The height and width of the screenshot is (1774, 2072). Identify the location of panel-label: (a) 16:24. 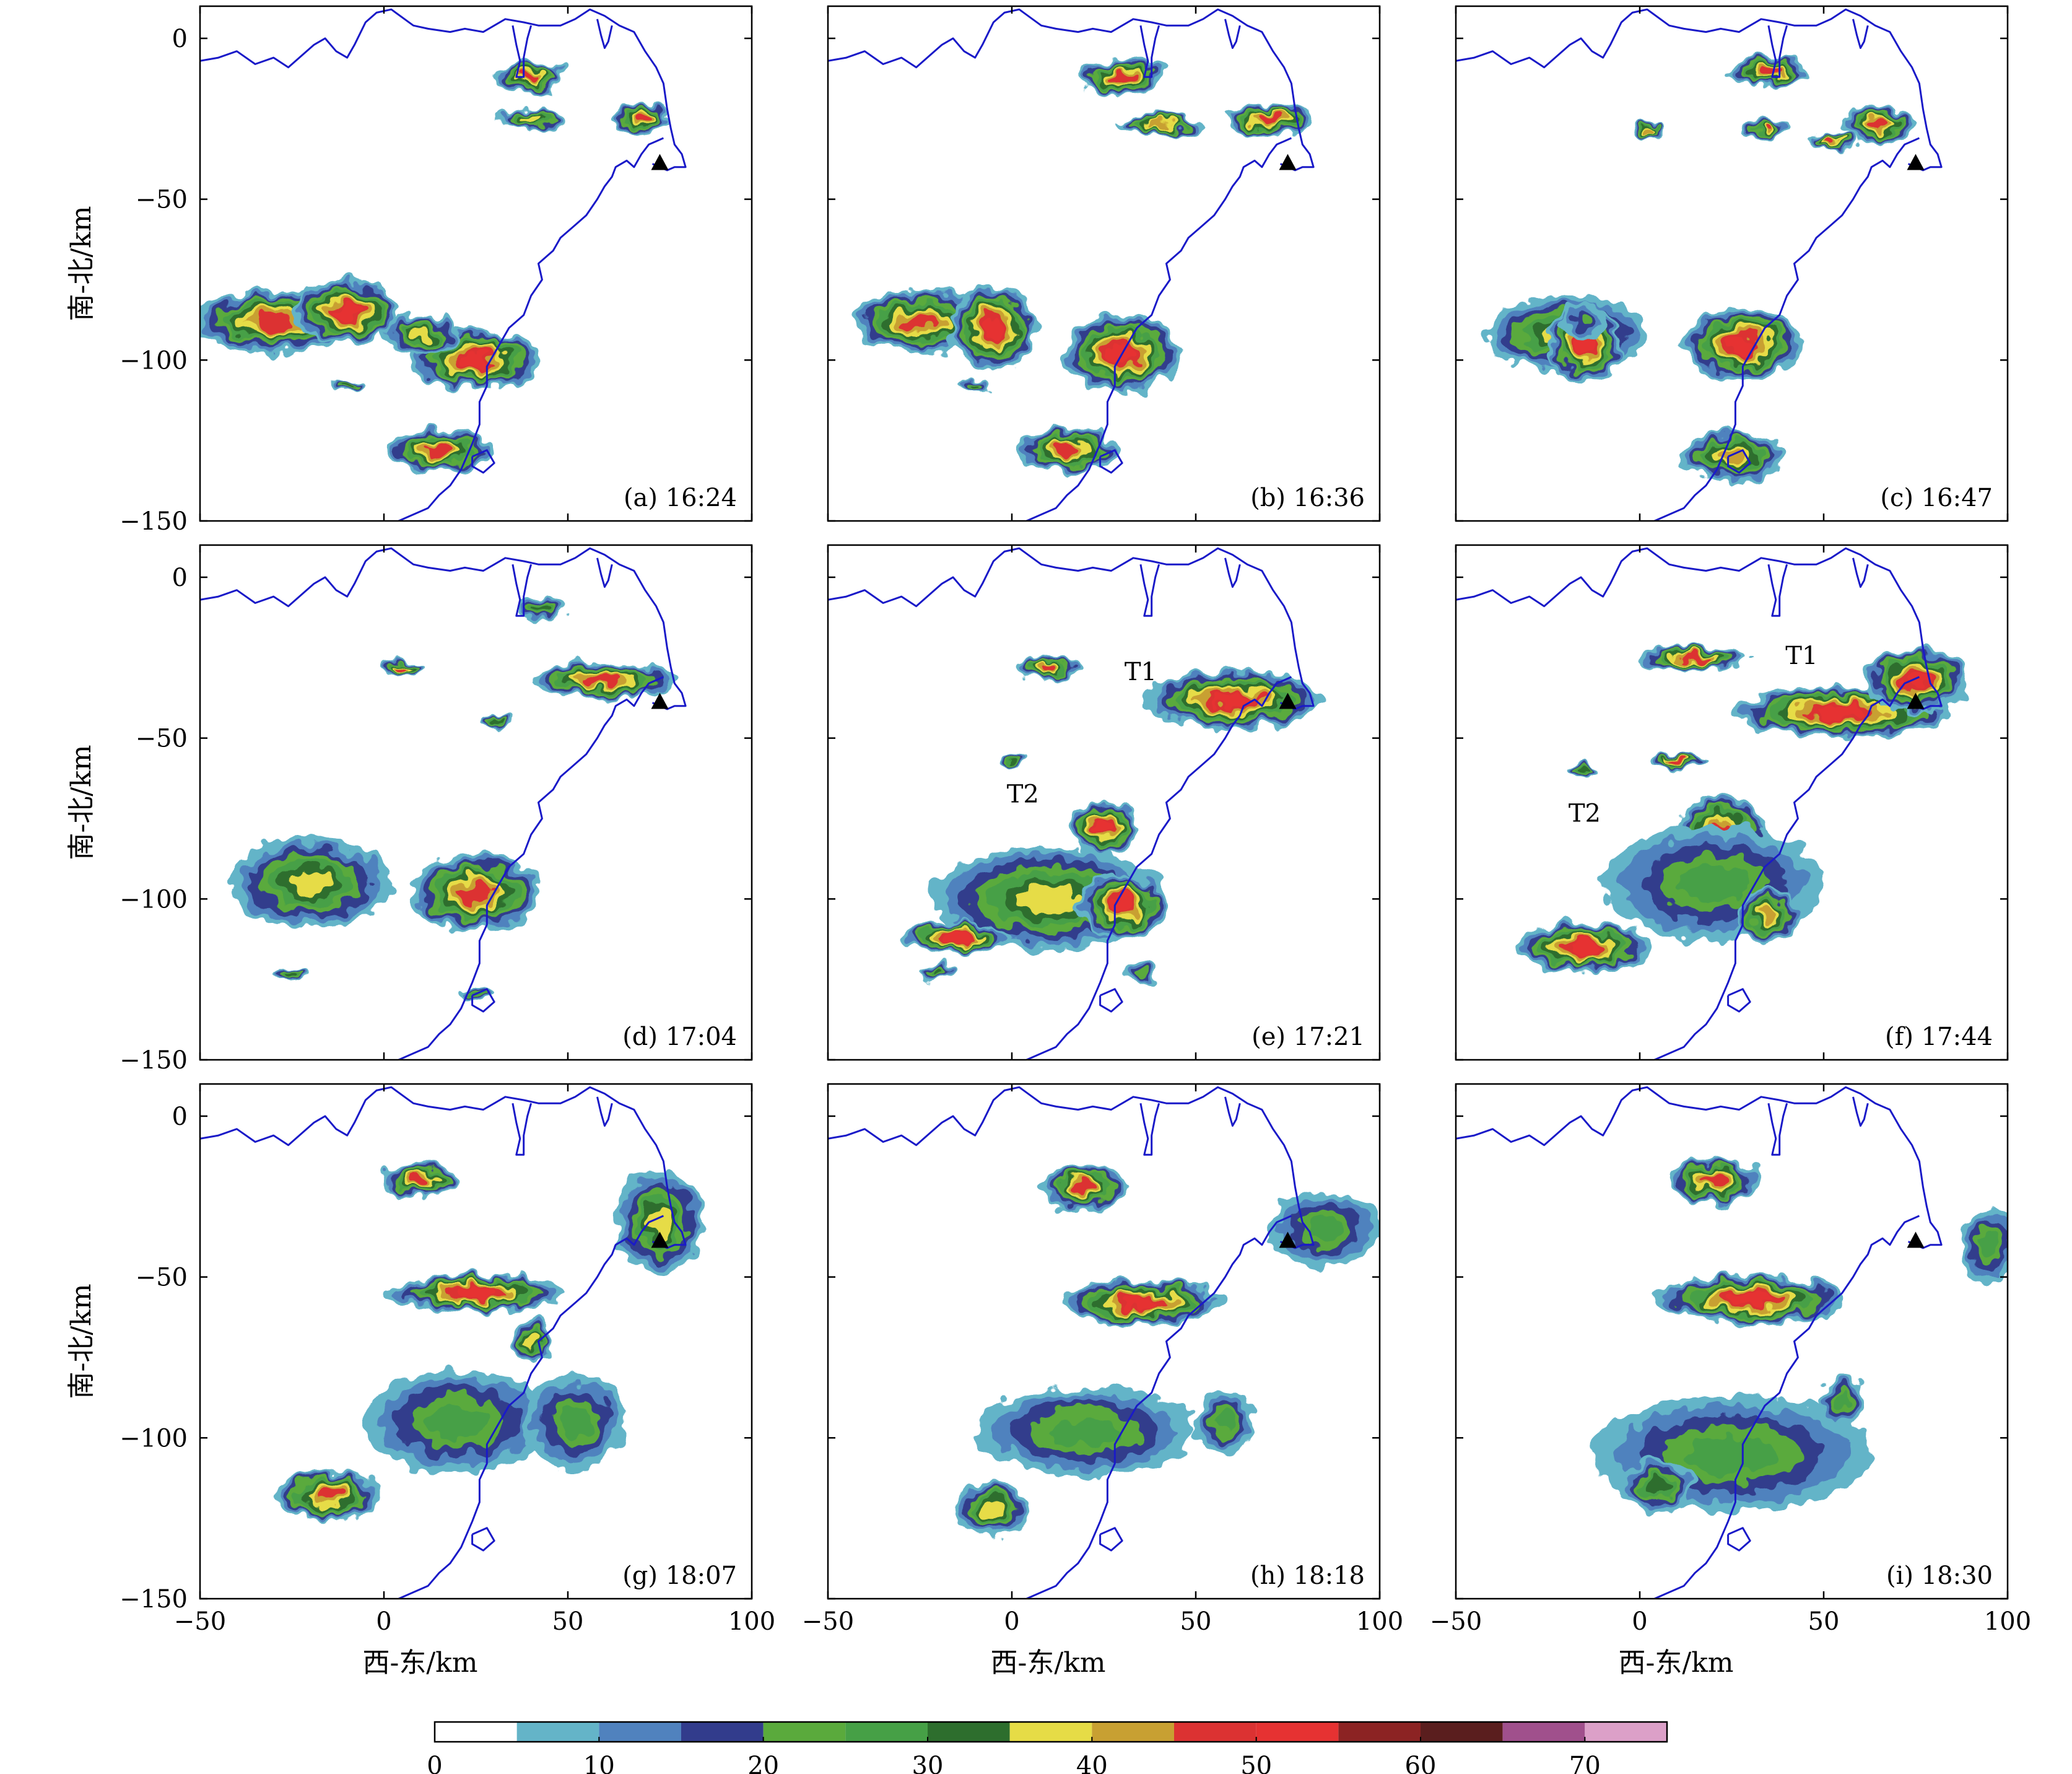
(680, 498).